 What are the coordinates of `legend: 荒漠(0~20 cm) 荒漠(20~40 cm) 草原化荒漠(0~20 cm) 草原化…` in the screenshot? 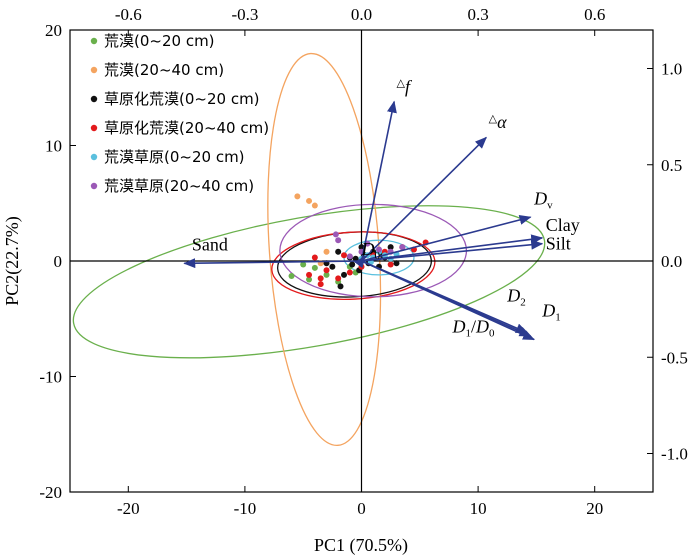 It's located at (179, 113).